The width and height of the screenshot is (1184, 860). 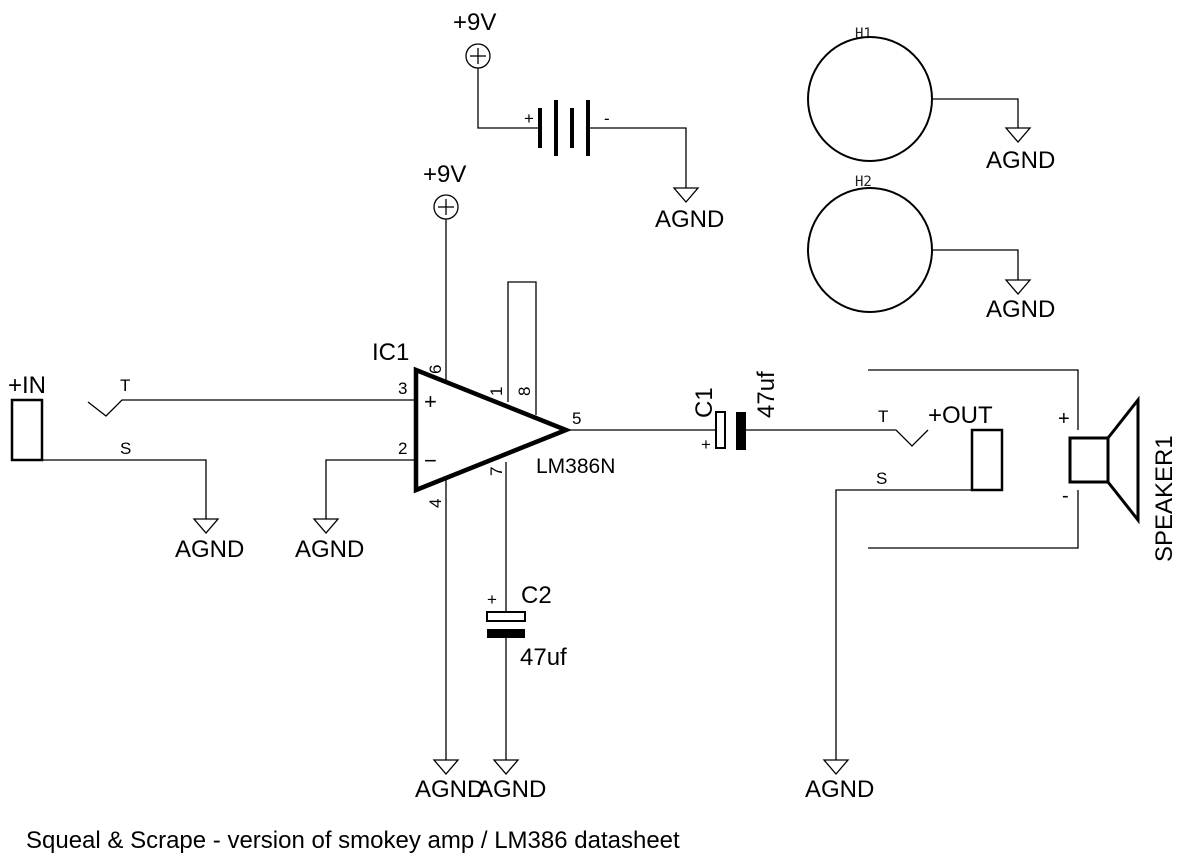 I want to click on output-sleeve-label: S, so click(x=881, y=478).